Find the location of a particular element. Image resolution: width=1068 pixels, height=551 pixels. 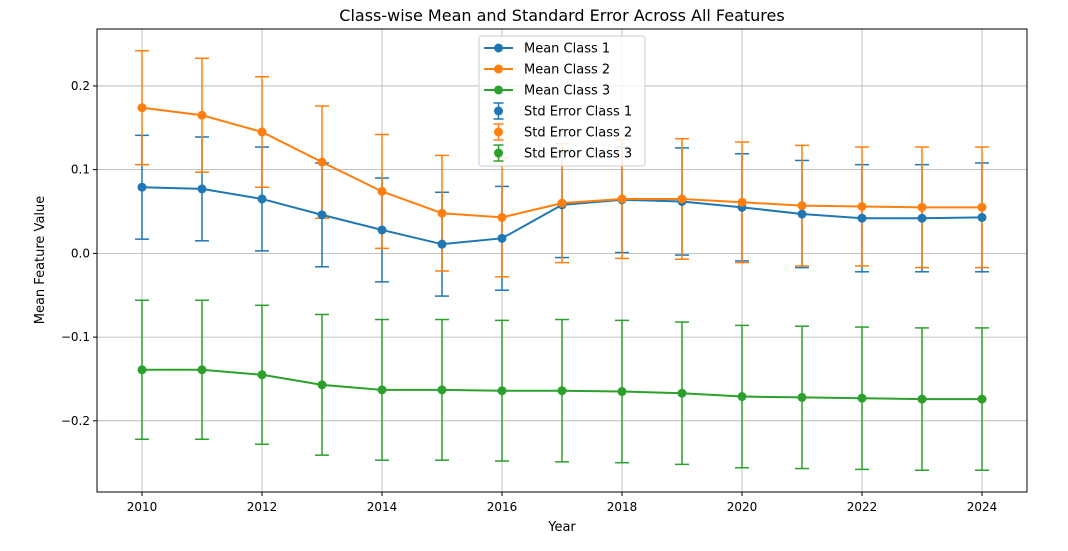

x-tick-label: 2012 is located at coordinates (262, 507).